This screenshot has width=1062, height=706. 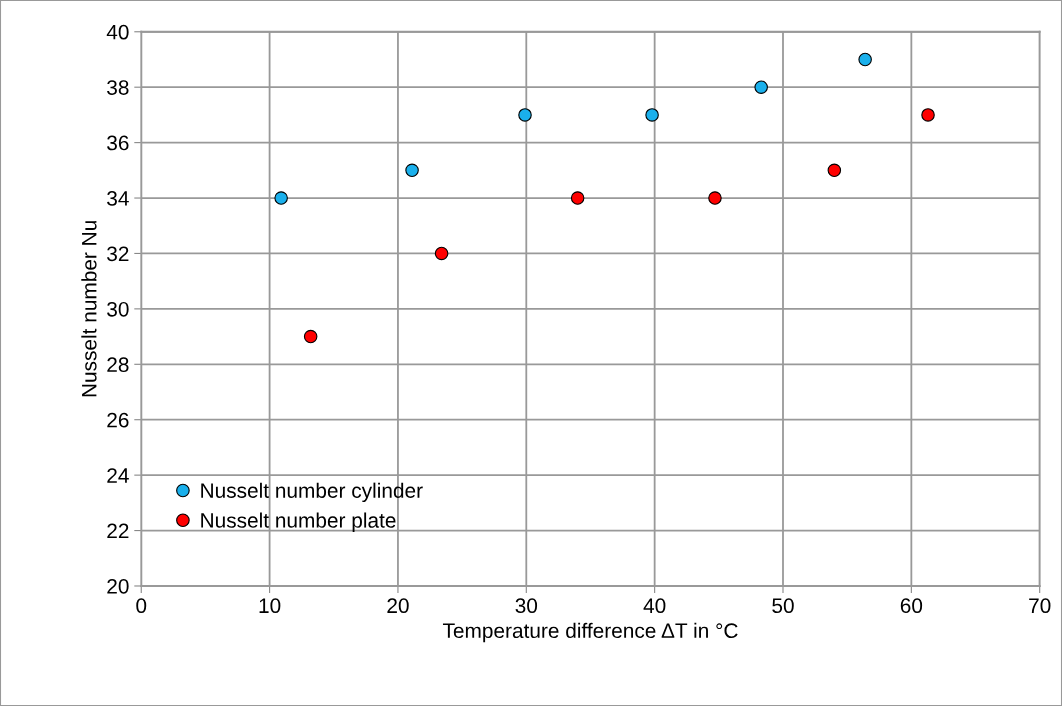 I want to click on x-tick-label: 10, so click(x=270, y=606).